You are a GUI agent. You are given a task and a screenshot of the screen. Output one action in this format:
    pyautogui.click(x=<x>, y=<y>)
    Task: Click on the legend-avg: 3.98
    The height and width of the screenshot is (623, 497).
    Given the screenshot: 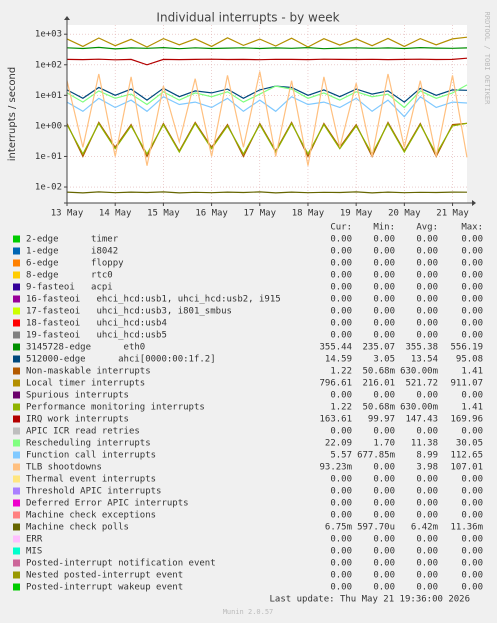 What is the action you would take?
    pyautogui.click(x=427, y=468)
    